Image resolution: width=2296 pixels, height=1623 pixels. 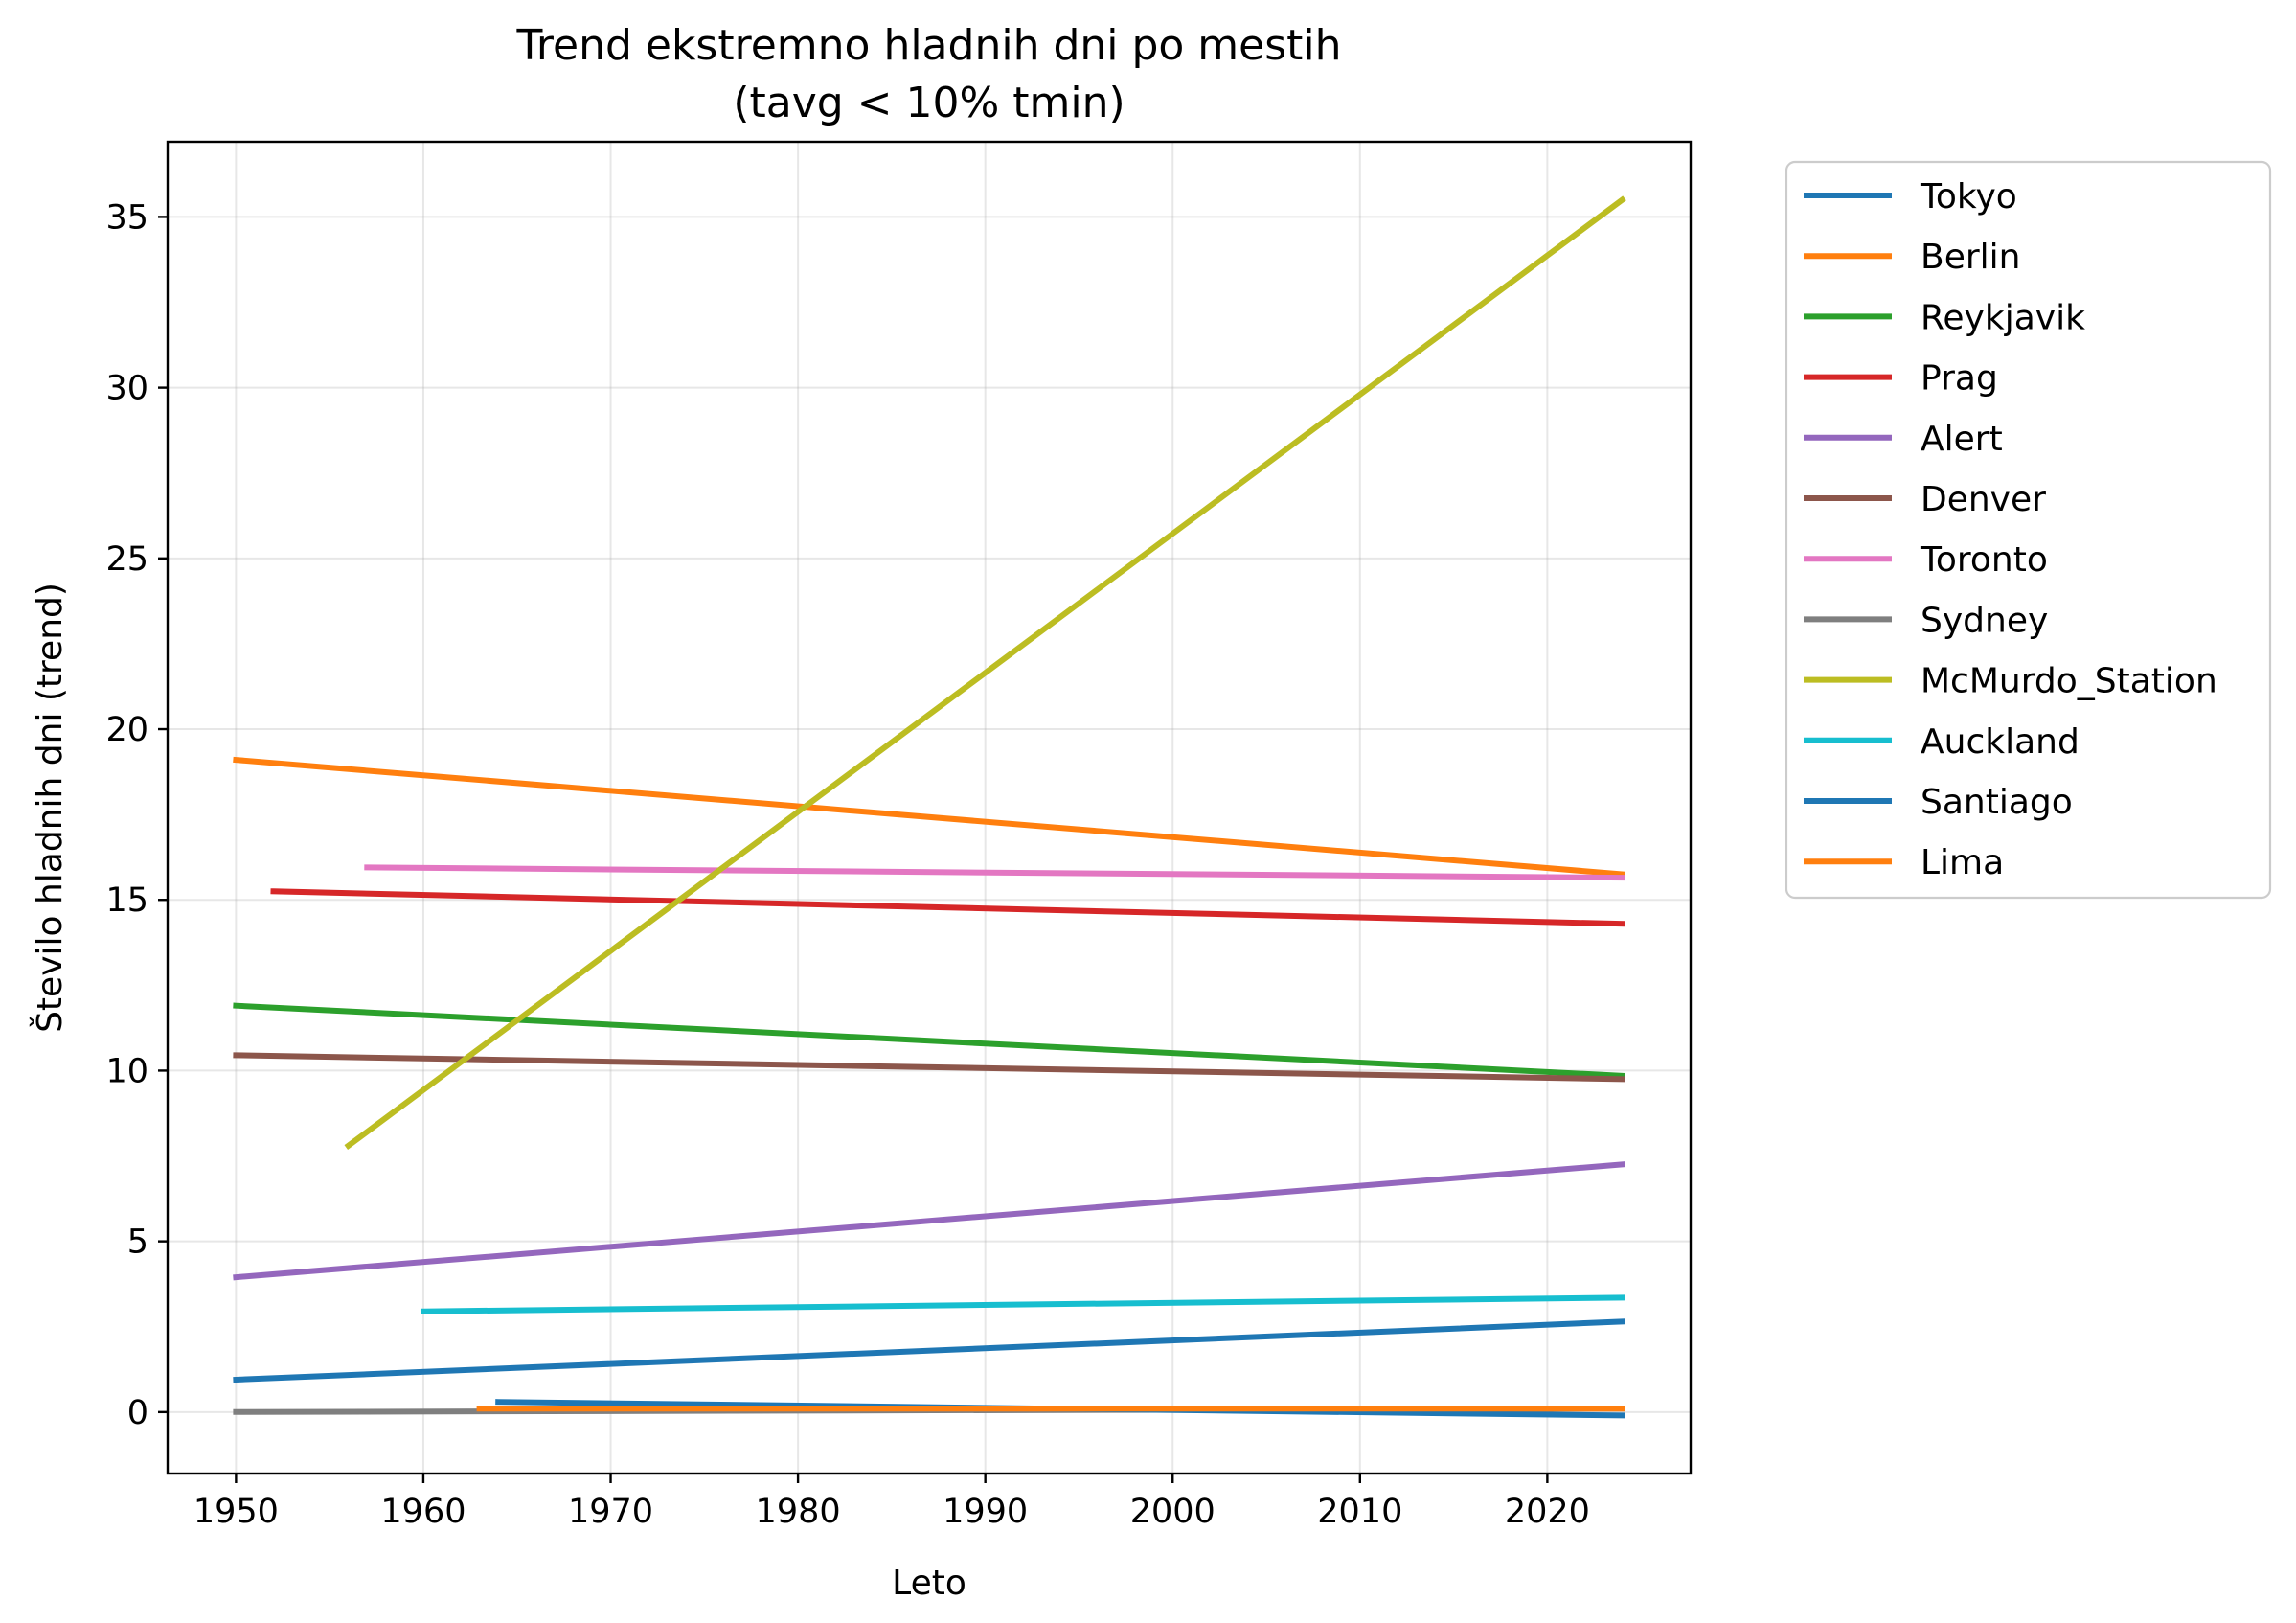 What do you see at coordinates (1984, 560) in the screenshot?
I see `legend-label-toronto: Toronto` at bounding box center [1984, 560].